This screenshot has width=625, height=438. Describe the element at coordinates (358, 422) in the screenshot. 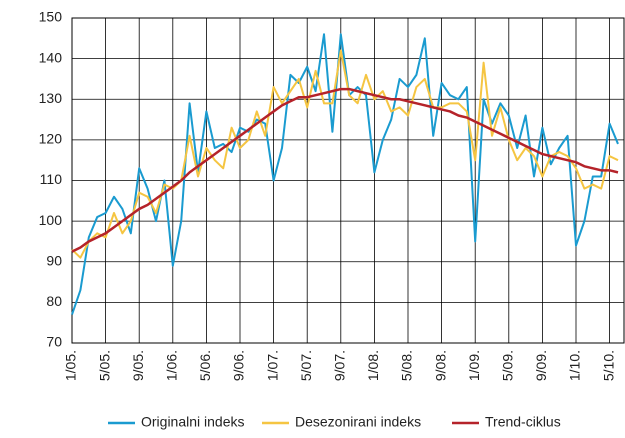

I see `legend-label: Desezonirani indeks` at that location.